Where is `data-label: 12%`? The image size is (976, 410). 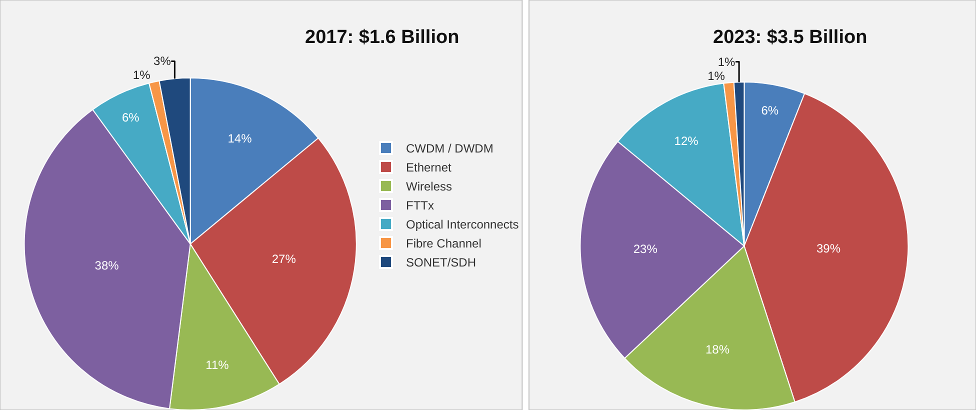 data-label: 12% is located at coordinates (686, 141).